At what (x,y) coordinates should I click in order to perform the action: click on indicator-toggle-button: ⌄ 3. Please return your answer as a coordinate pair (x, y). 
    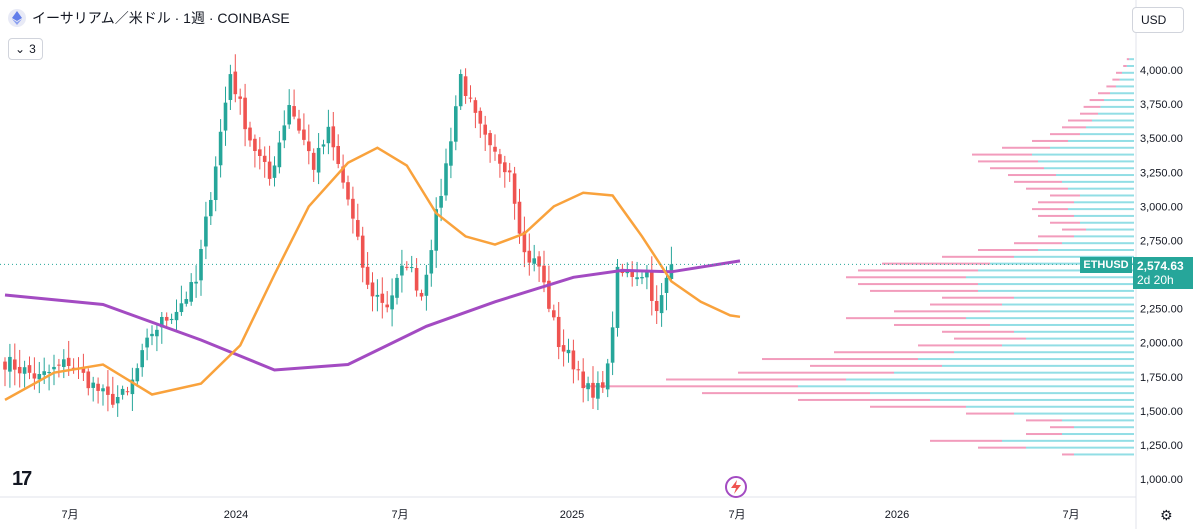
    Looking at the image, I should click on (25, 49).